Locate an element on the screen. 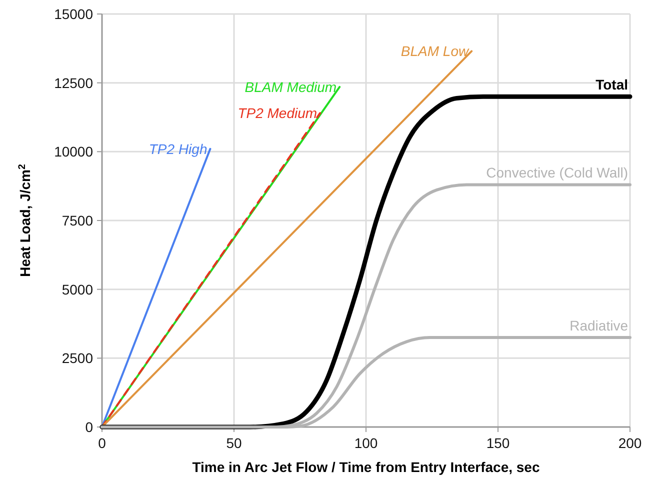 The height and width of the screenshot is (490, 660). y-tick-label: 15000 is located at coordinates (74, 14).